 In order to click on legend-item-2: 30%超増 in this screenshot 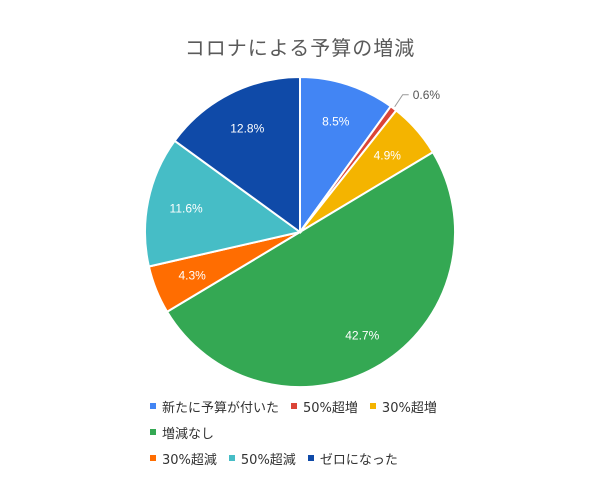, I will do `click(403, 406)`.